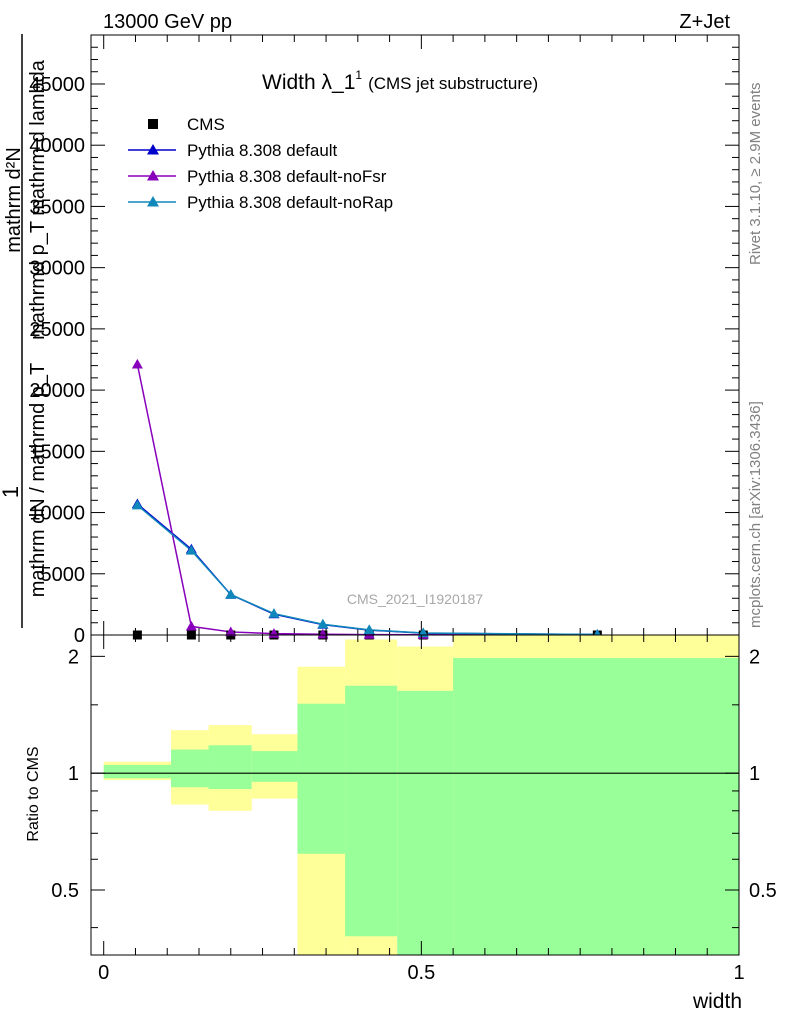 The height and width of the screenshot is (1024, 786). I want to click on plot-title: Width λ_11 (CMS jet substructure), so click(400, 81).